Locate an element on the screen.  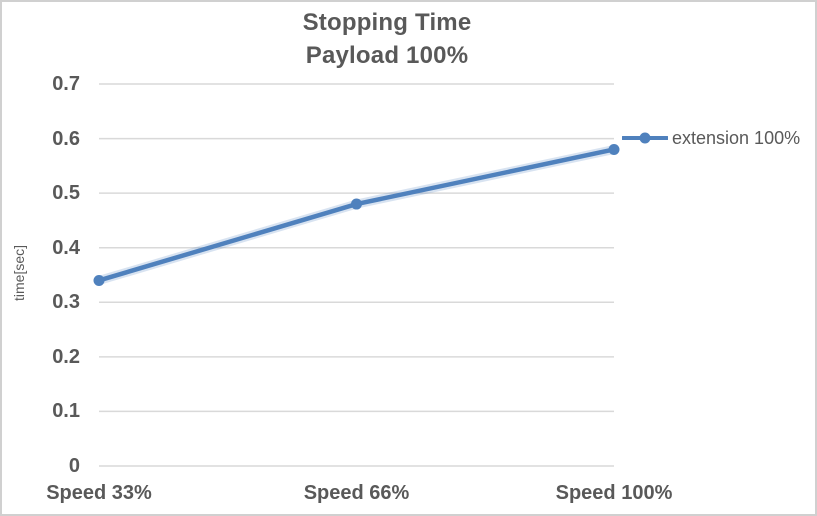
x-category-label: Speed 100% is located at coordinates (614, 493).